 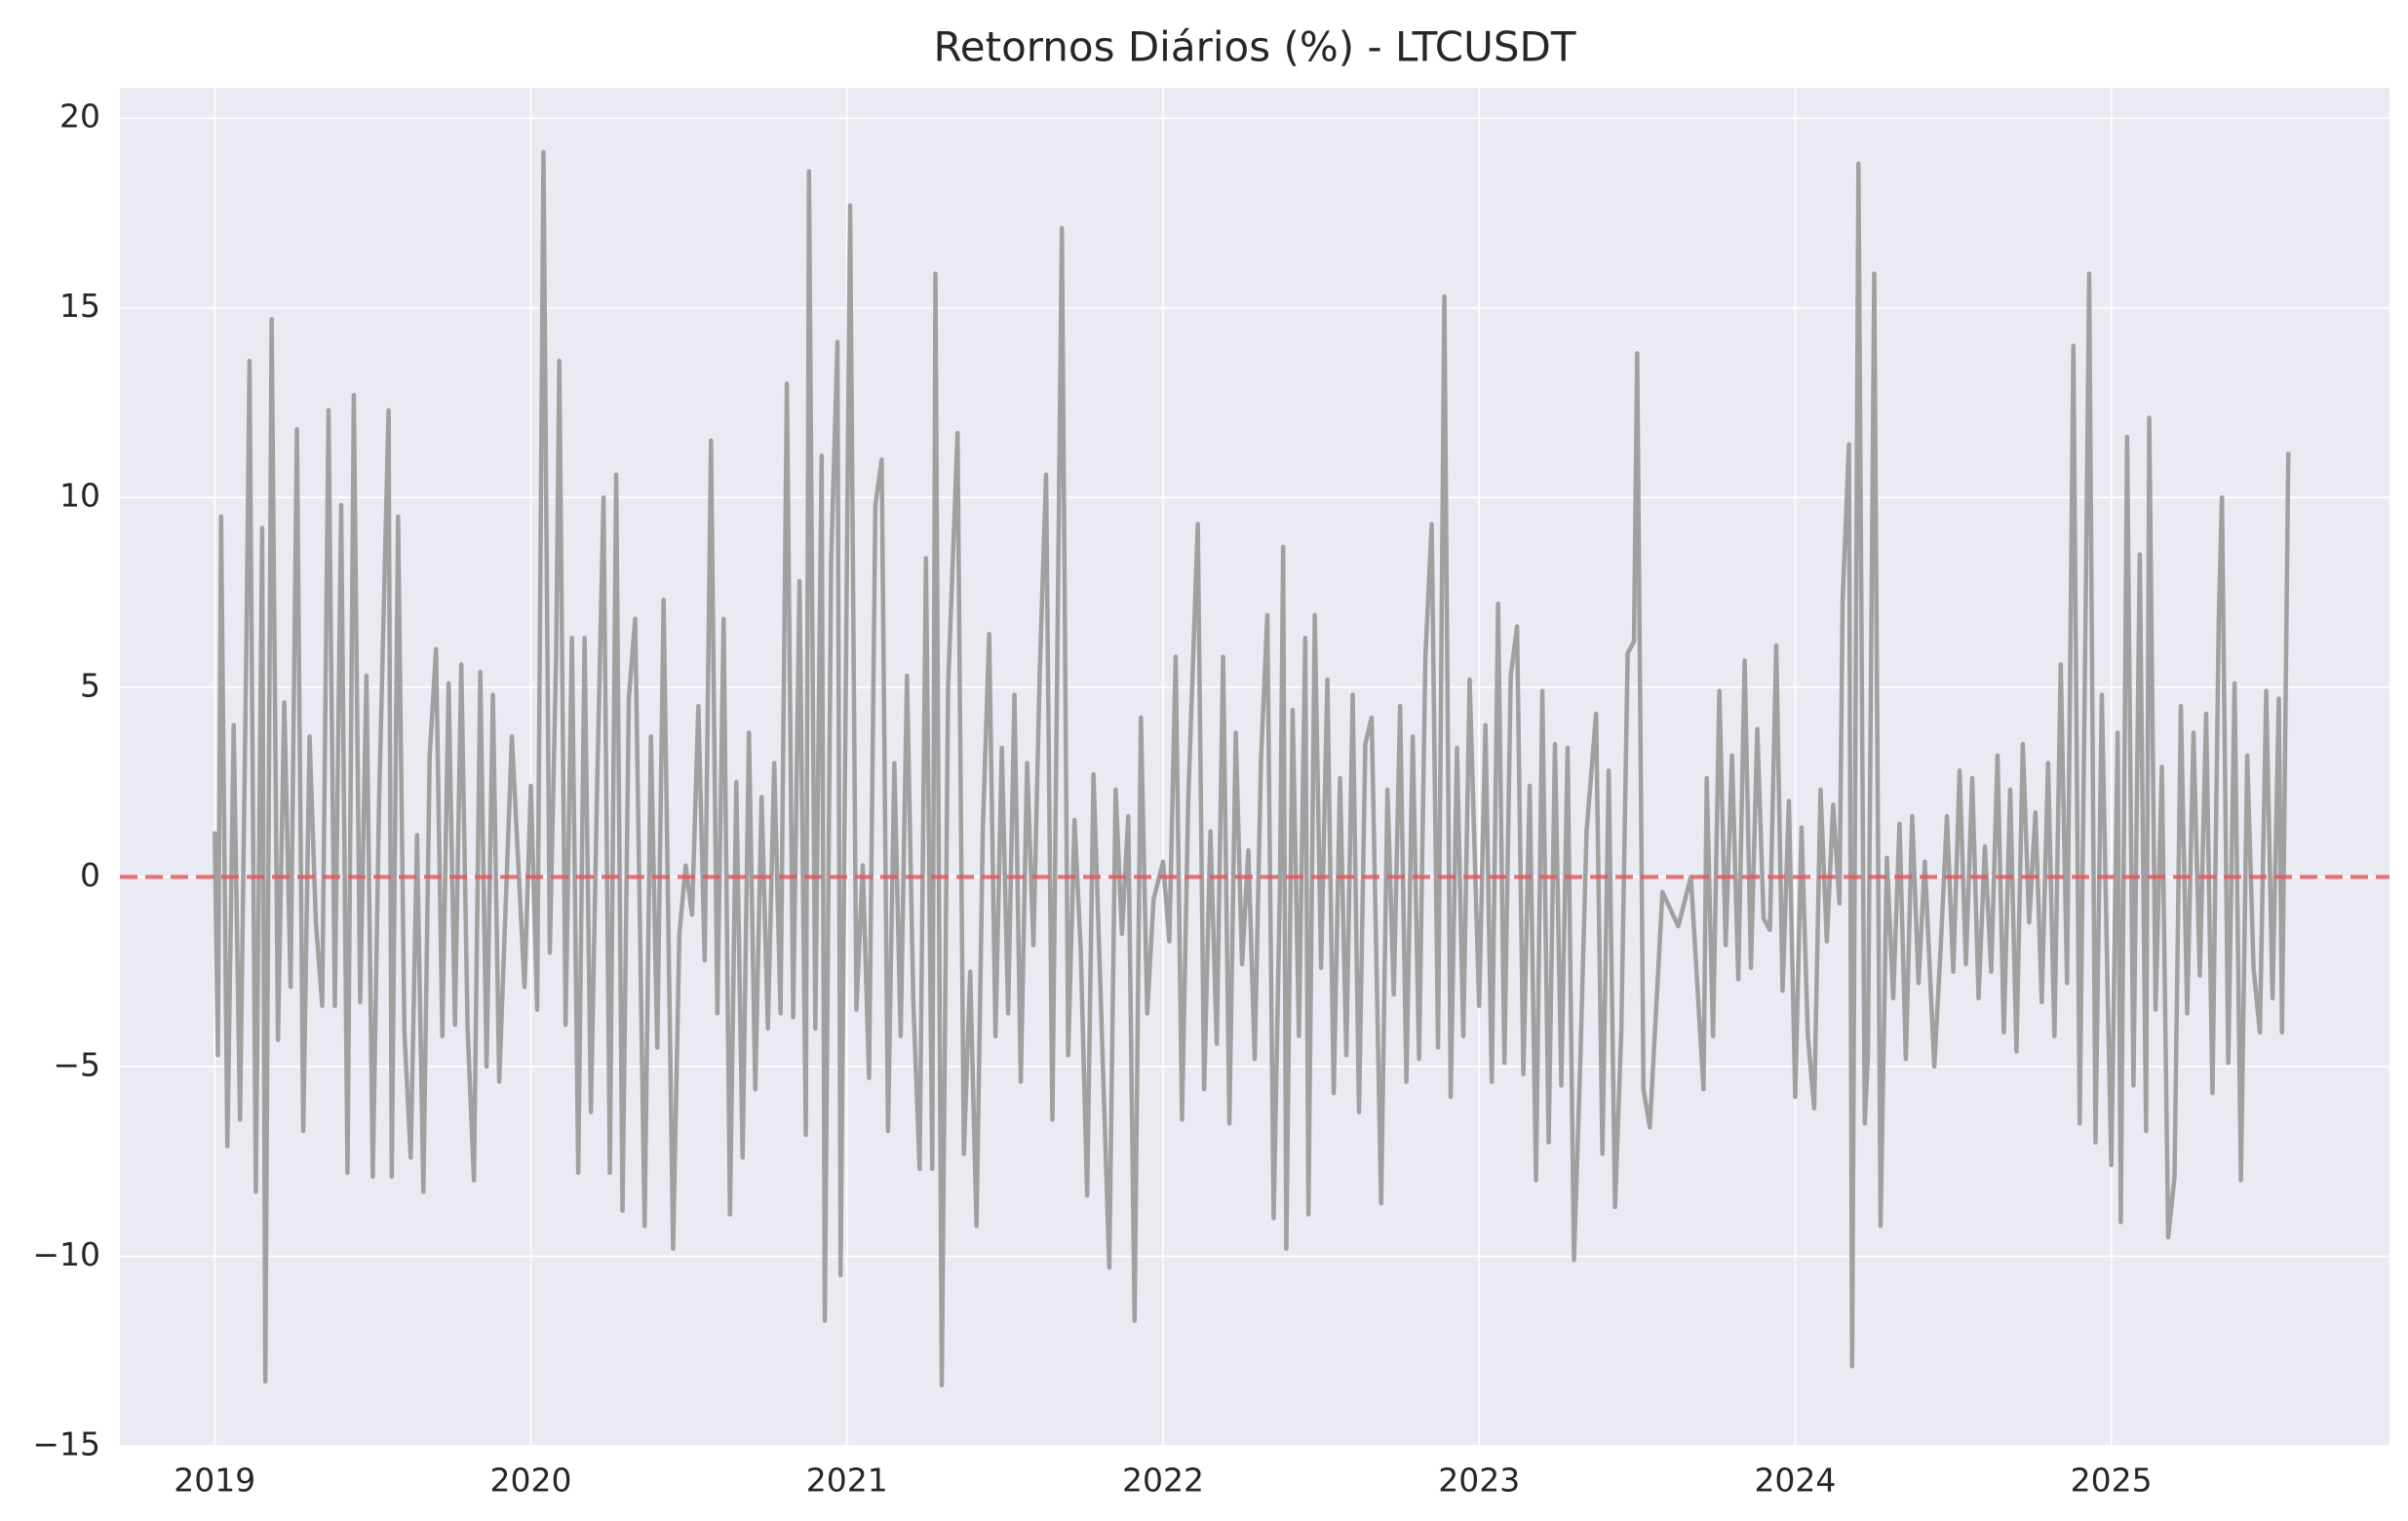 I want to click on y-tick-label: 15, so click(x=79, y=306).